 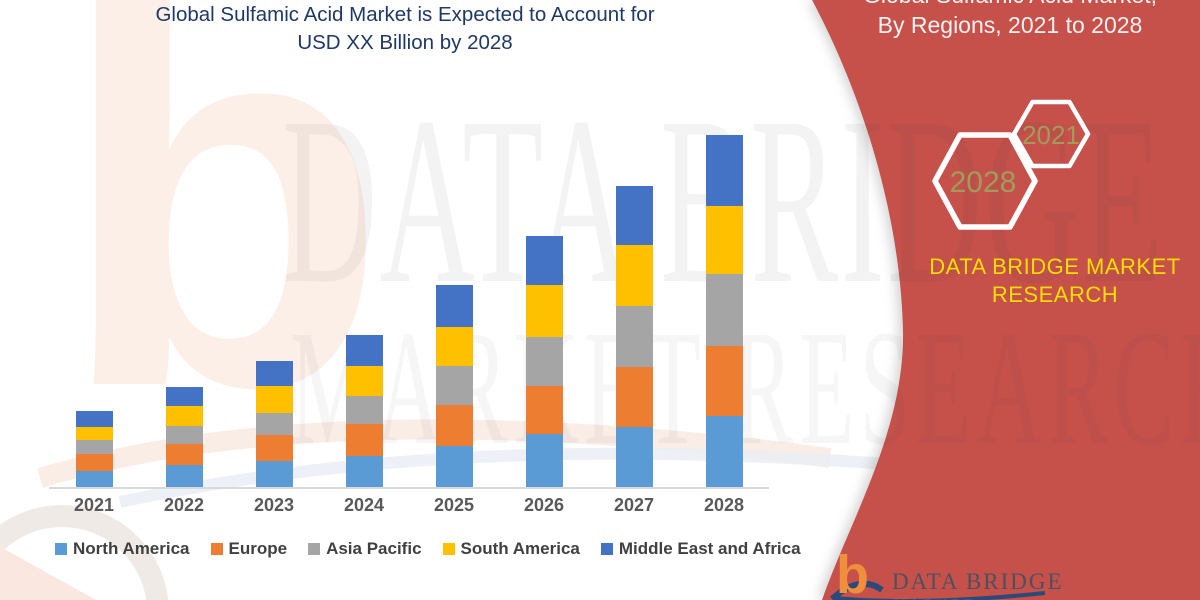 I want to click on legend-item-middle-east-and-africa: Middle East and Africa, so click(x=700, y=549).